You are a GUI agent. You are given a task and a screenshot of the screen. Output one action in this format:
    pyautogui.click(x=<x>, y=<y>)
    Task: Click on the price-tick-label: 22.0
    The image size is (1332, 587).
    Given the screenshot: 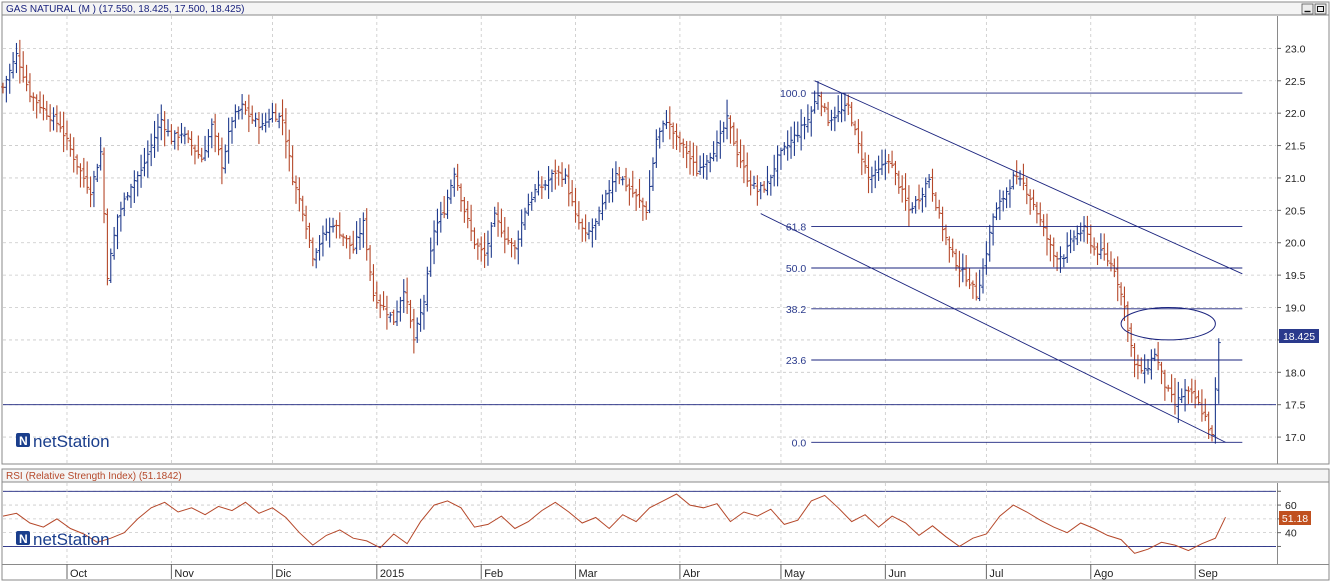 What is the action you would take?
    pyautogui.click(x=1295, y=114)
    